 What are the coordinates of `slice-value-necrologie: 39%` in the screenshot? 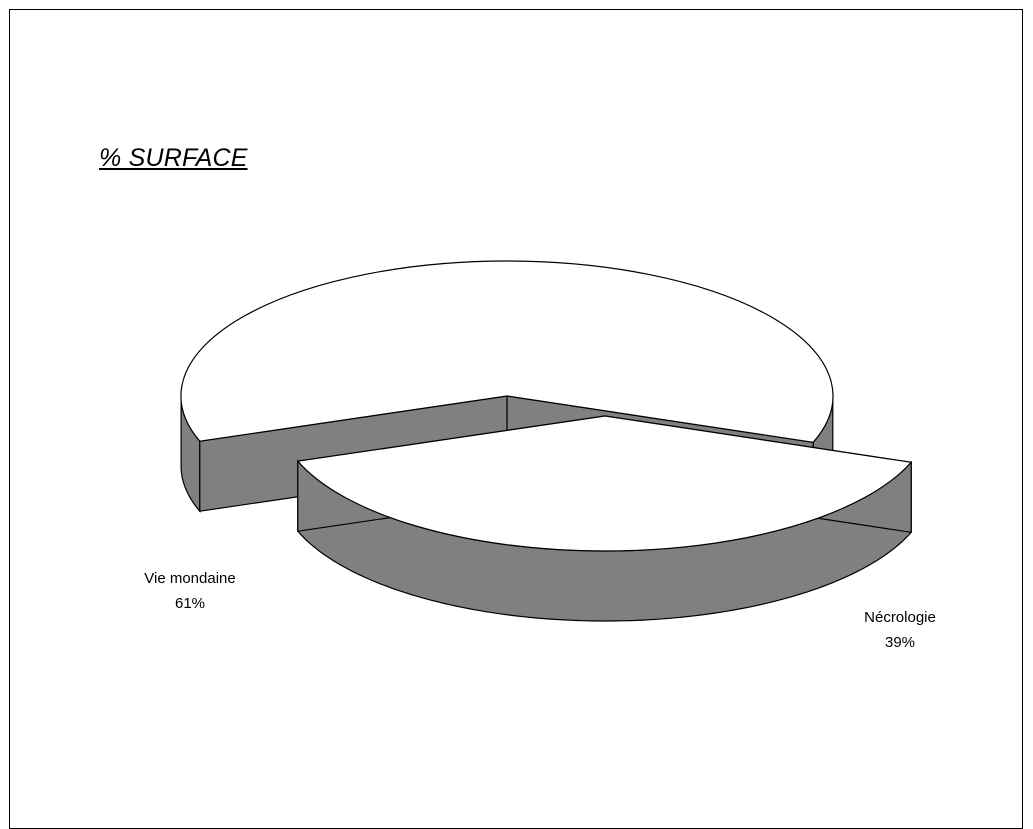 It's located at (900, 642).